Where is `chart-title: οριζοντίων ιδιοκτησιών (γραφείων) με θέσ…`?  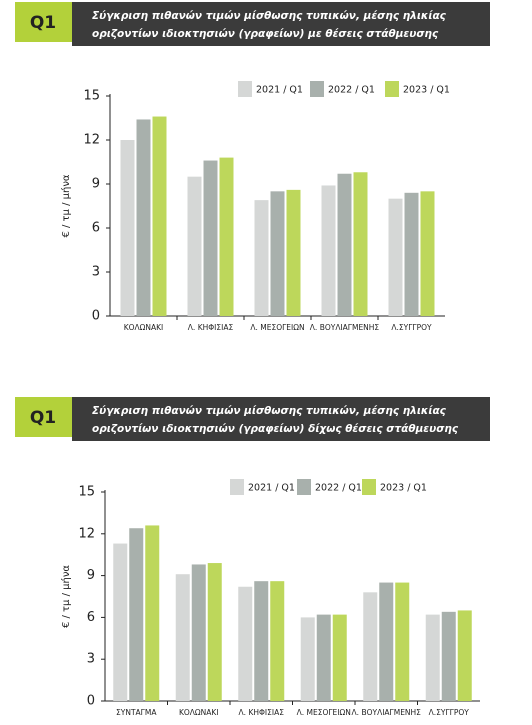 chart-title: οριζοντίων ιδιοκτησιών (γραφείων) με θέσ… is located at coordinates (265, 34).